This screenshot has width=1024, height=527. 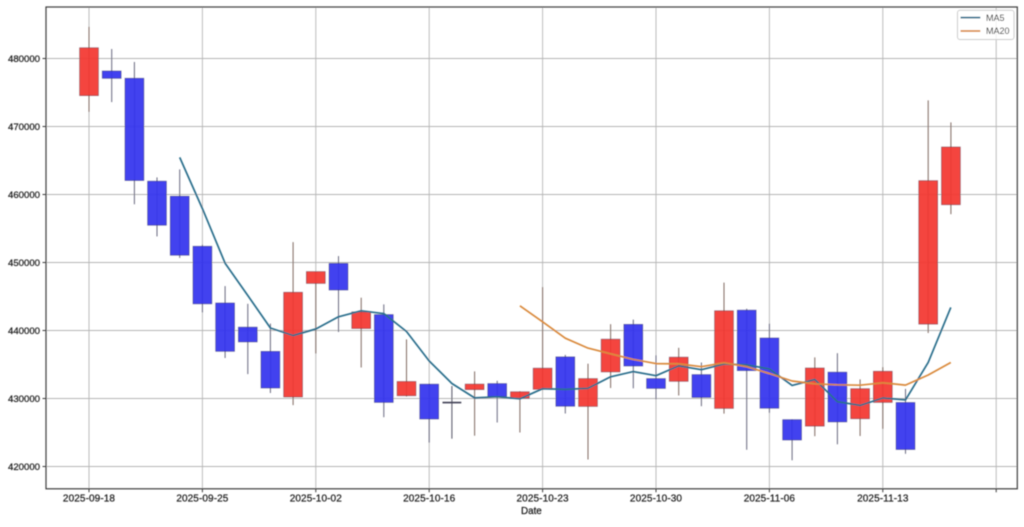 What do you see at coordinates (531, 511) in the screenshot?
I see `svg-text: Date` at bounding box center [531, 511].